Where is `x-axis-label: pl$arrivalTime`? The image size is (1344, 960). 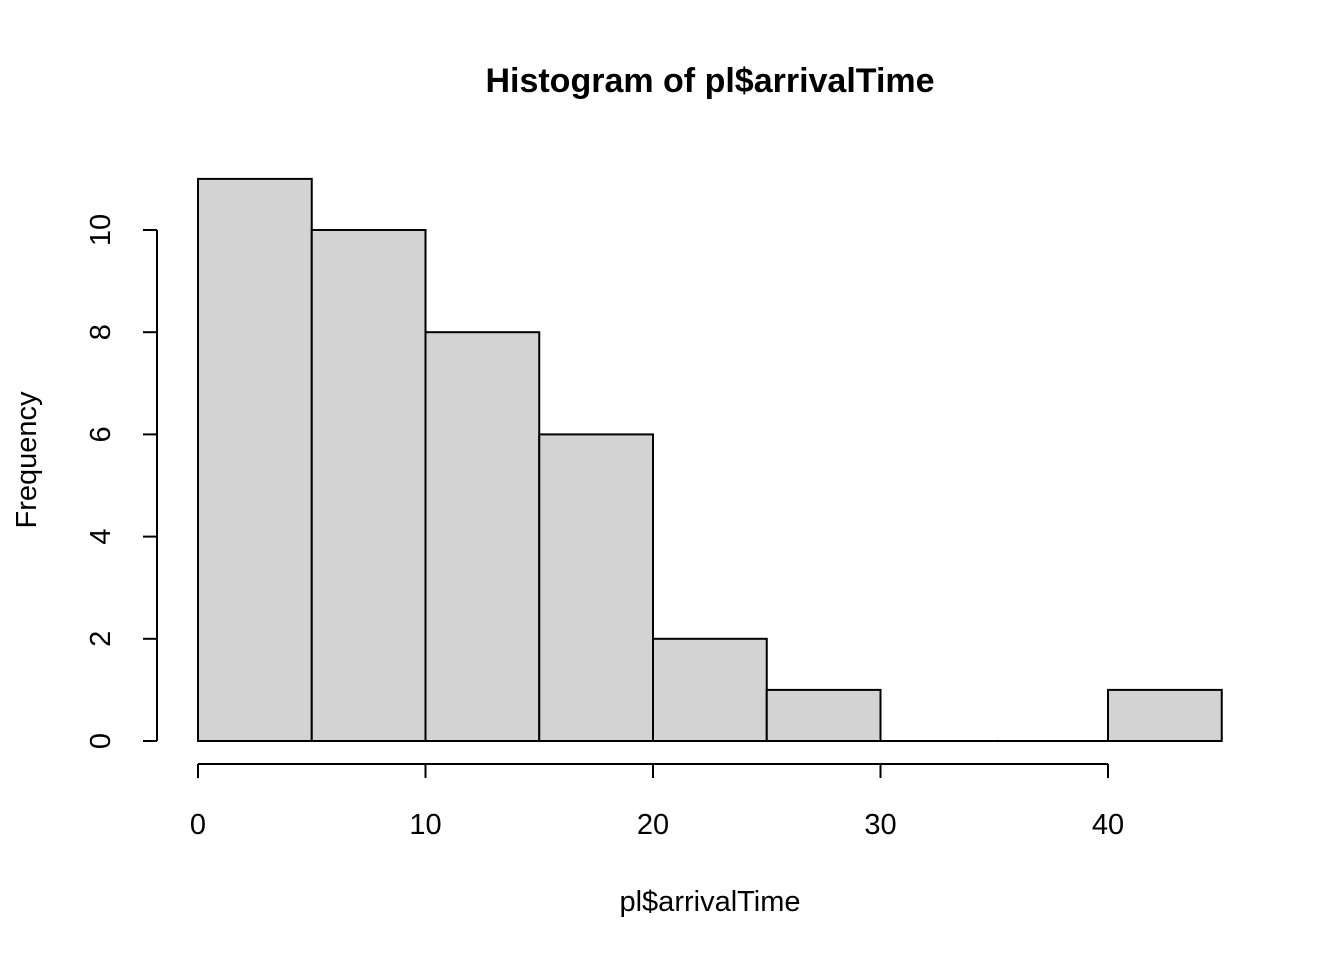 x-axis-label: pl$arrivalTime is located at coordinates (709, 902).